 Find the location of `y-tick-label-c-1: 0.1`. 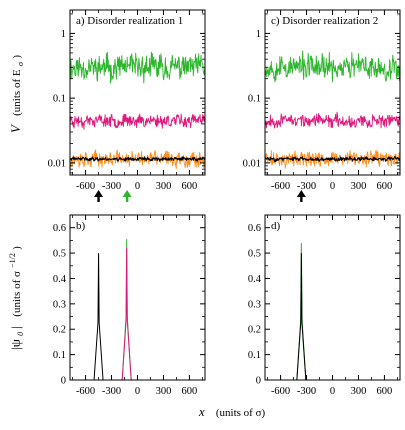

y-tick-label-c-1: 0.1 is located at coordinates (254, 99).